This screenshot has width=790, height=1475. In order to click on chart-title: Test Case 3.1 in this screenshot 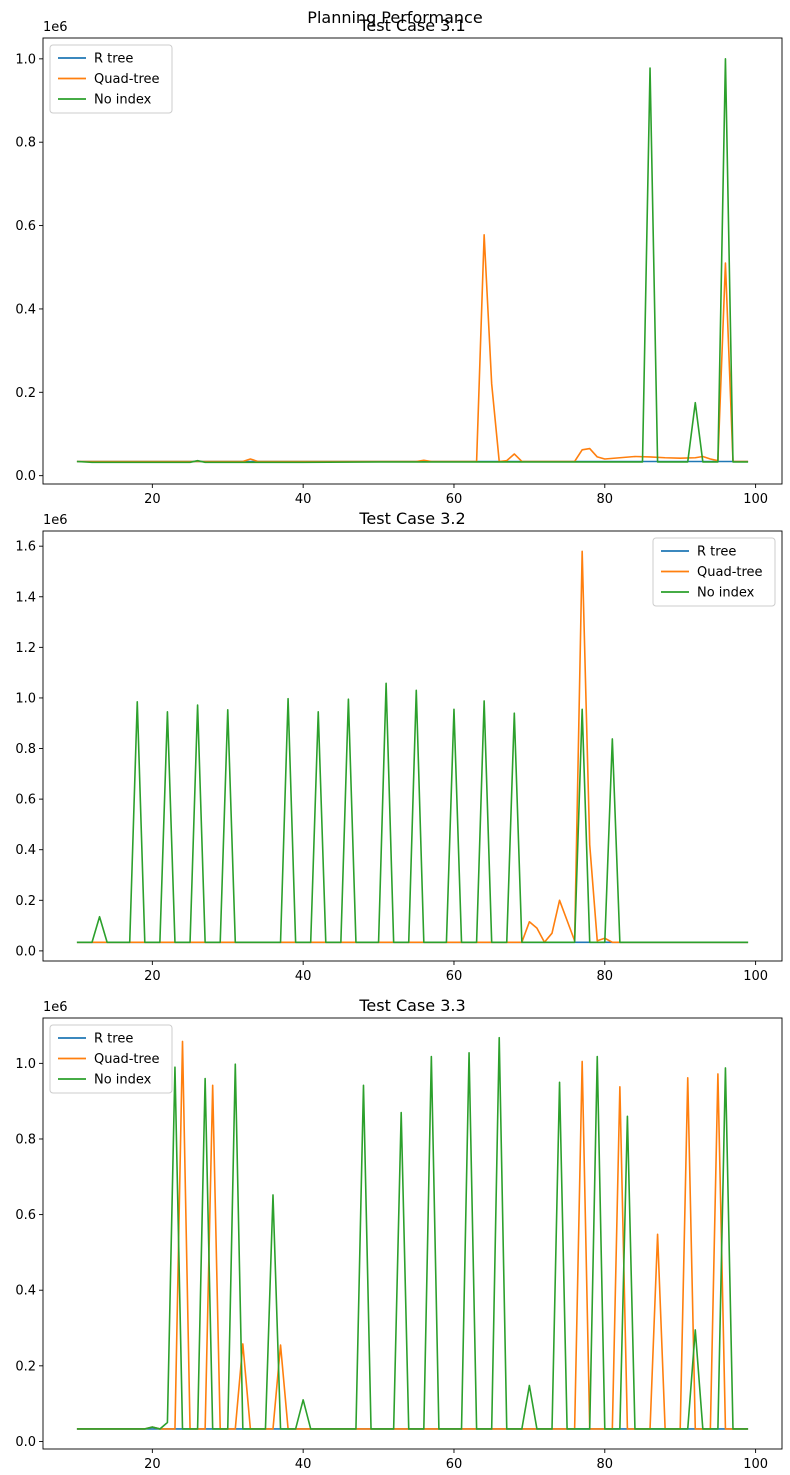, I will do `click(411, 25)`.